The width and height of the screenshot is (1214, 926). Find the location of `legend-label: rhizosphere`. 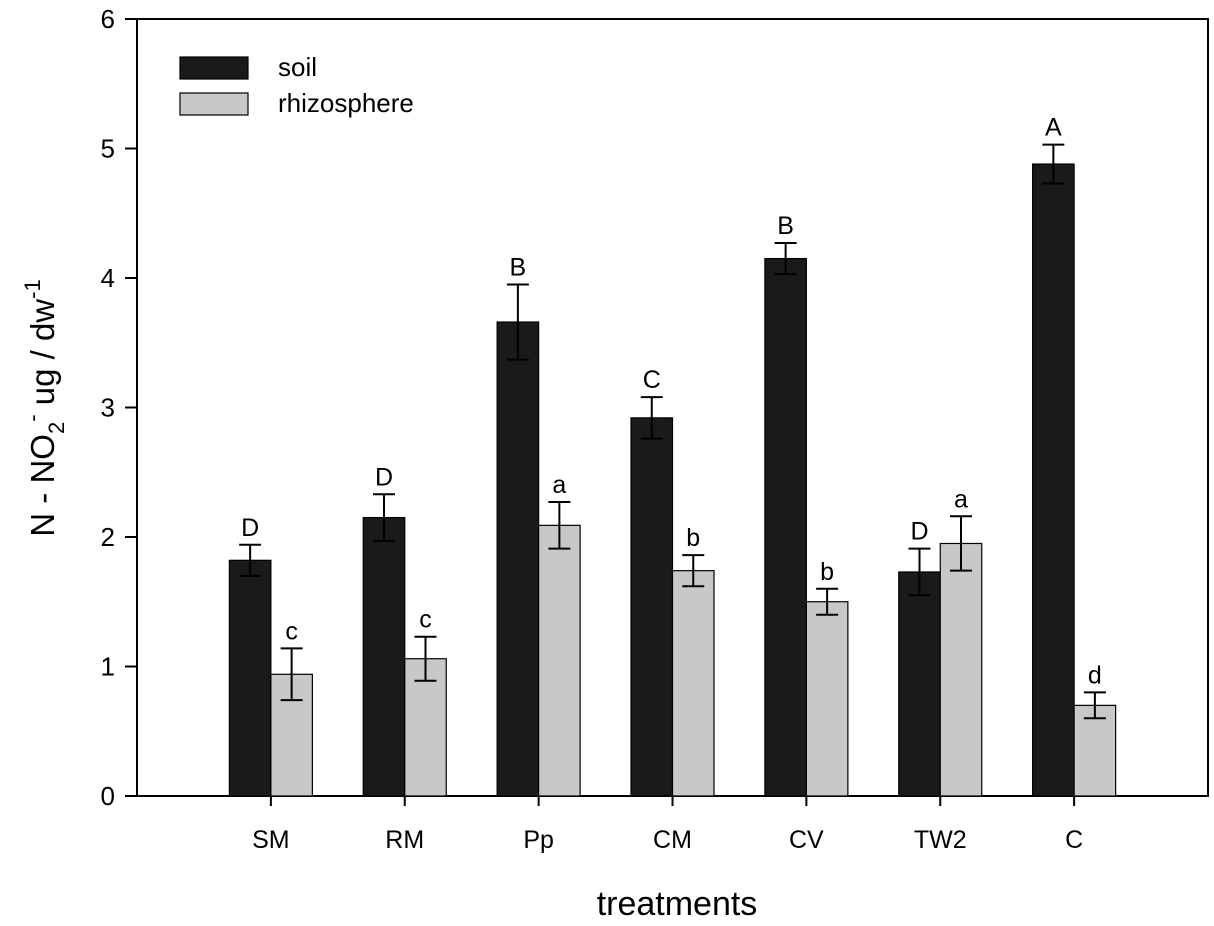

legend-label: rhizosphere is located at coordinates (346, 103).